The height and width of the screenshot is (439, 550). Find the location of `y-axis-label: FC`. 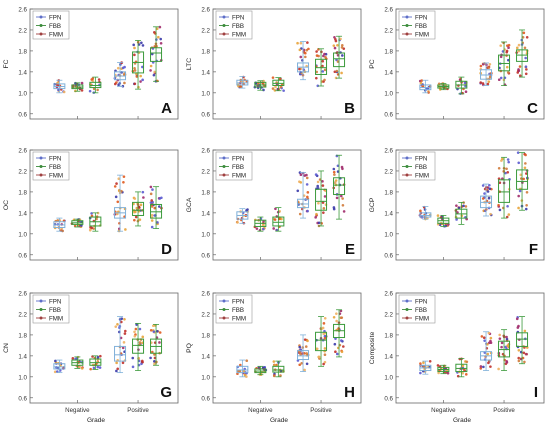

y-axis-label: FC is located at coordinates (6, 63).